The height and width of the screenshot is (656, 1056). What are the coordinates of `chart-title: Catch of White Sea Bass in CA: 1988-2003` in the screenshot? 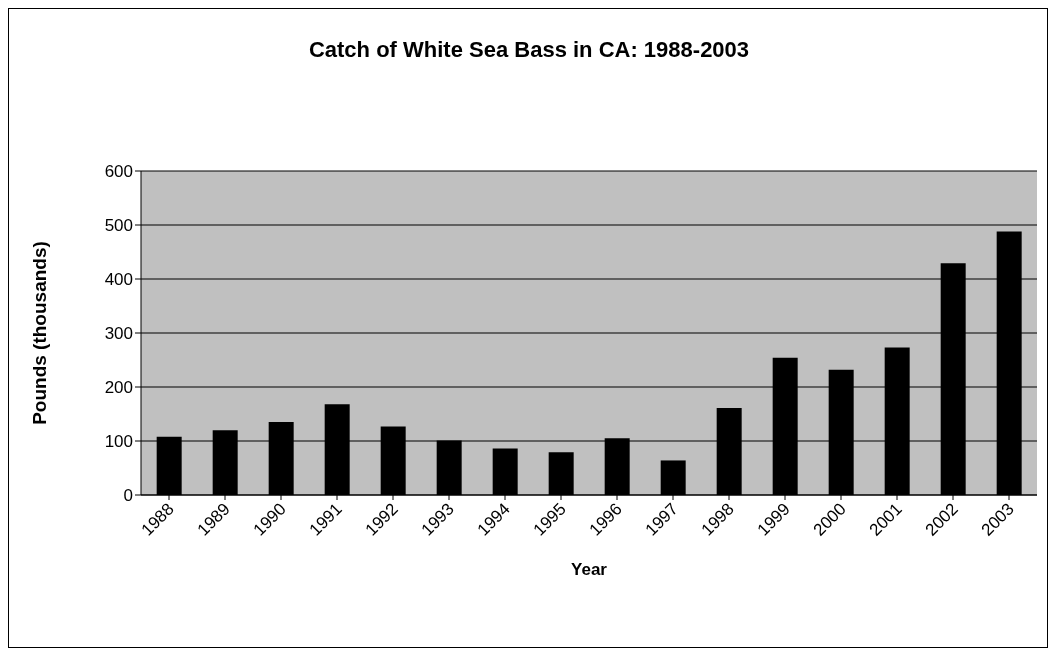 It's located at (529, 50).